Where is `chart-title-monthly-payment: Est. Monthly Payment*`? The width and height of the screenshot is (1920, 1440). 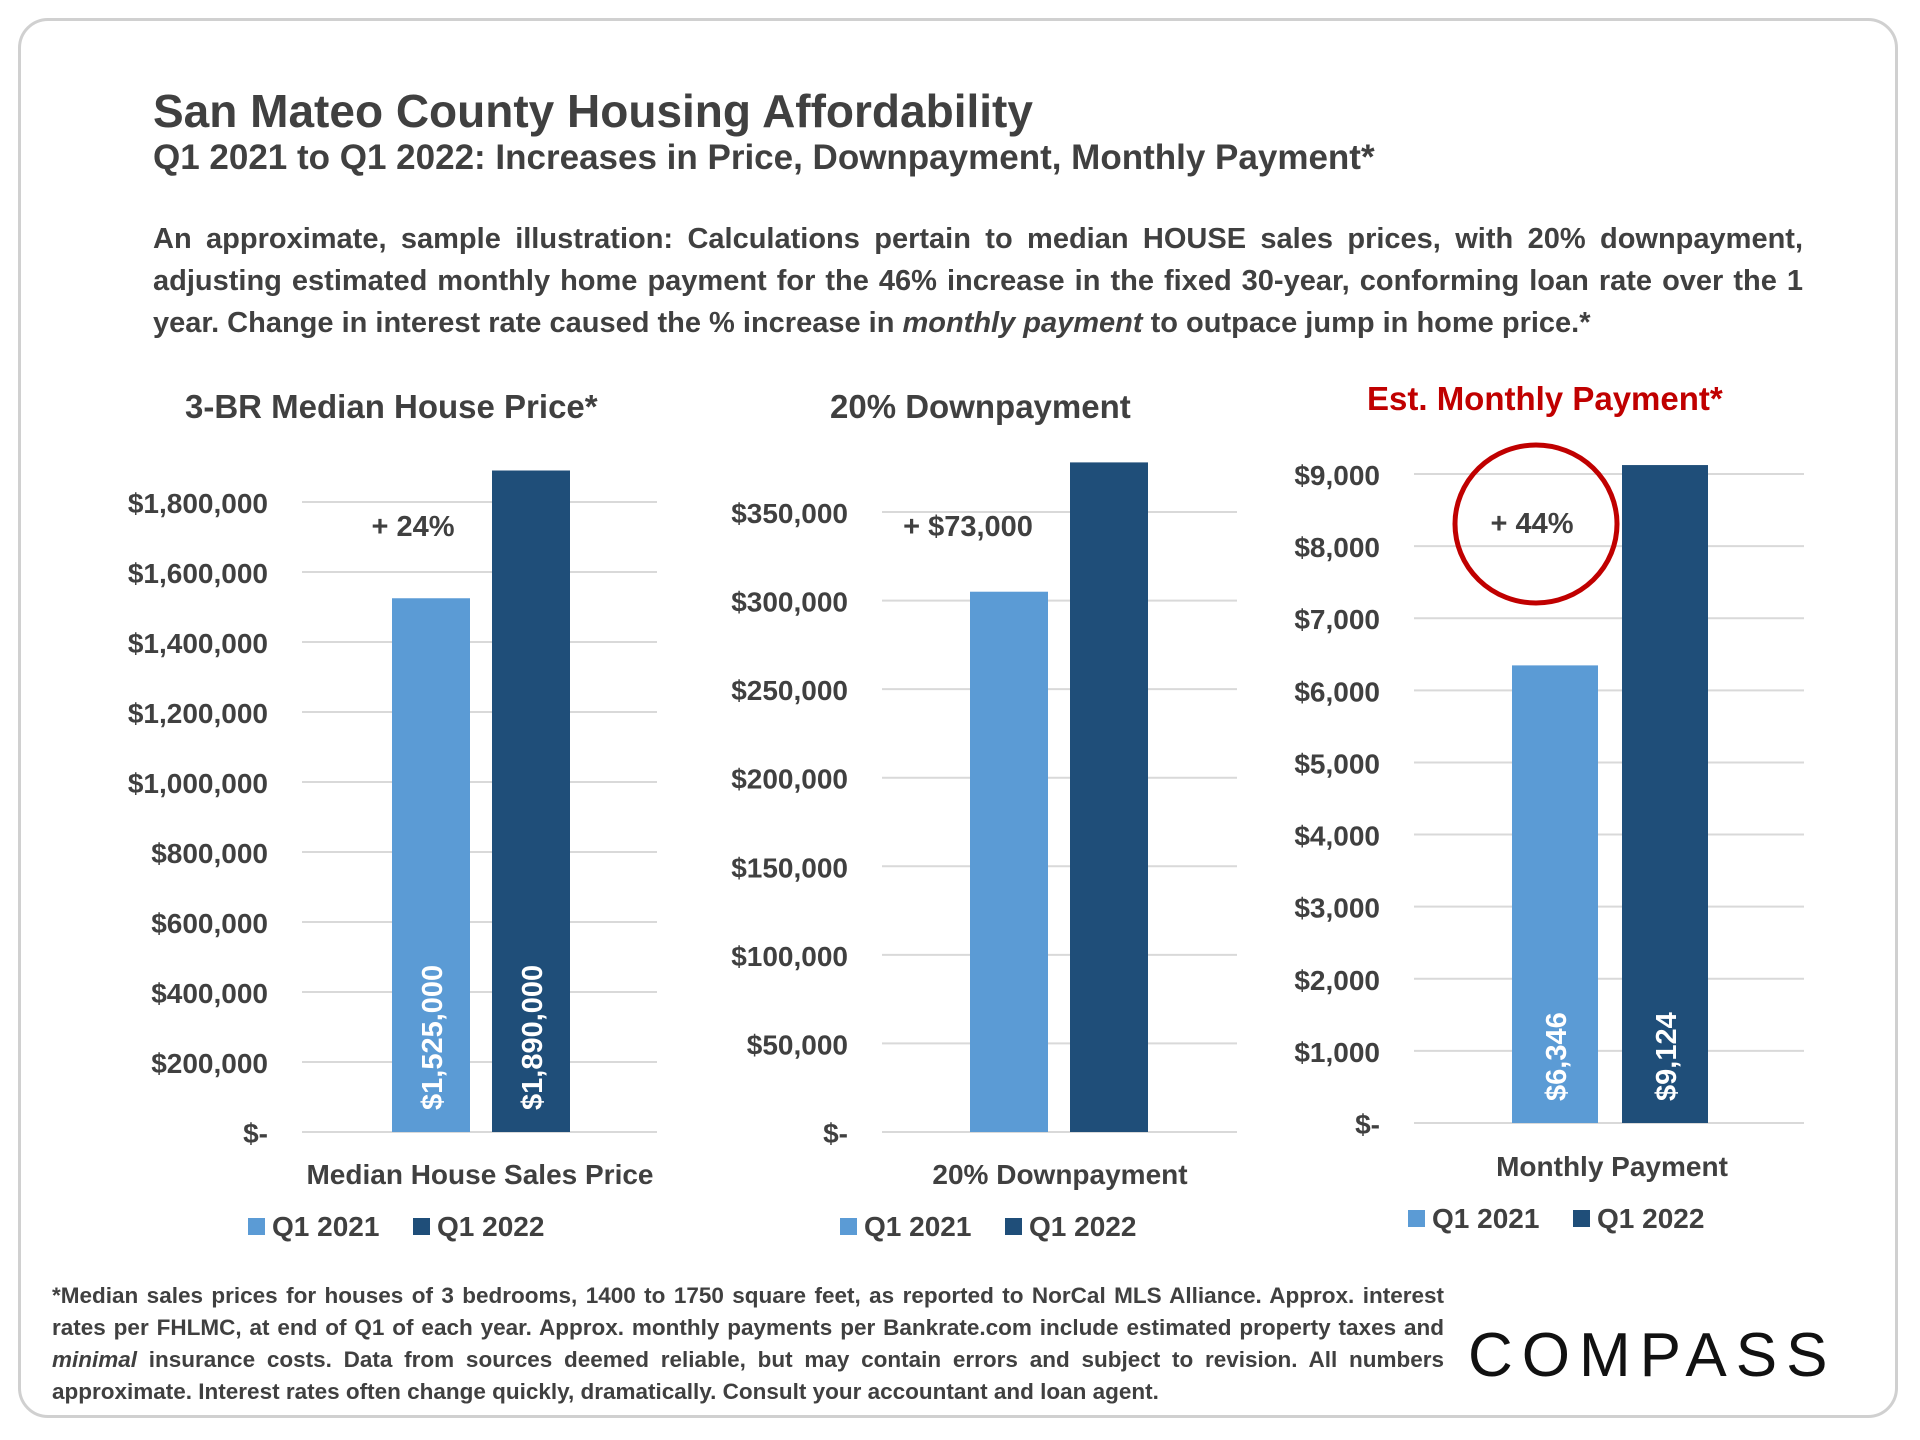 chart-title-monthly-payment: Est. Monthly Payment* is located at coordinates (1545, 398).